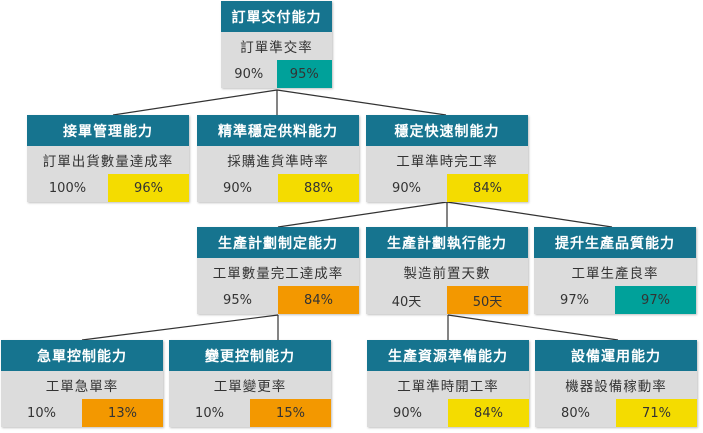 This screenshot has width=703, height=433. Describe the element at coordinates (82, 355) in the screenshot. I see `node-title: 急單控制能力` at that location.